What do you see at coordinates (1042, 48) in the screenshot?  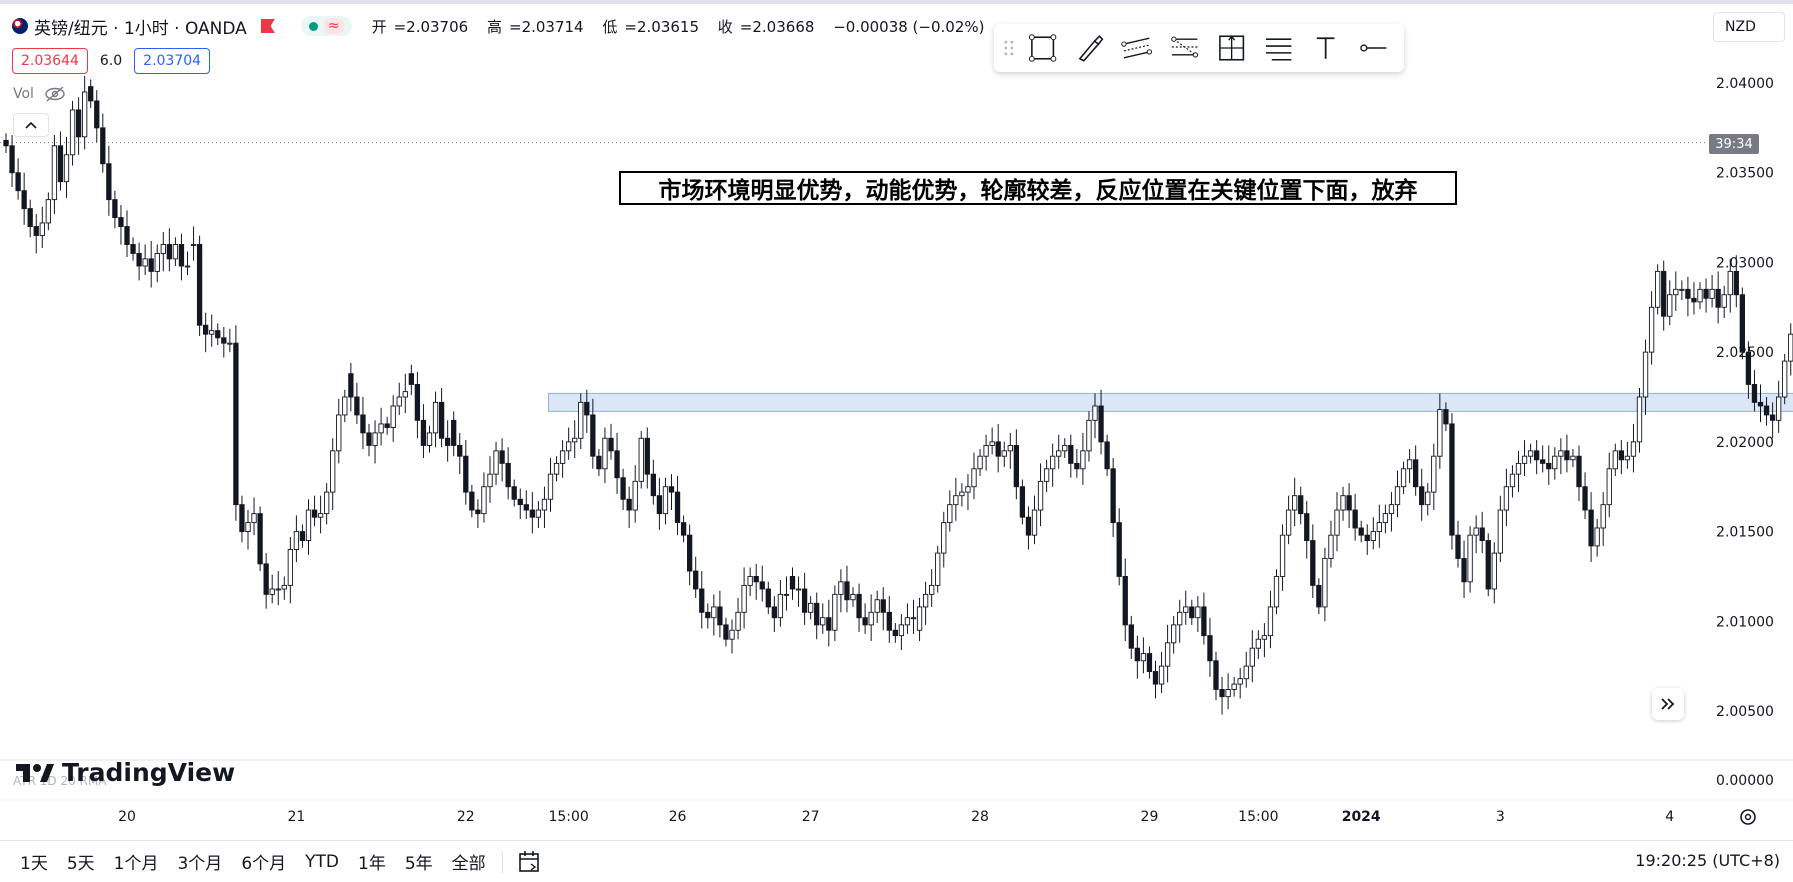 I see `rectangle-tool-icon` at bounding box center [1042, 48].